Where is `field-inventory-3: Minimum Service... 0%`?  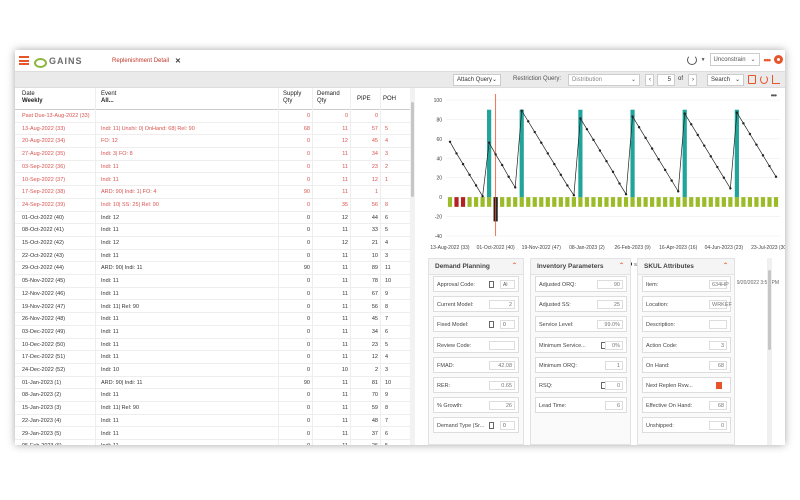
field-inventory-3: Minimum Service... 0% is located at coordinates (581, 344).